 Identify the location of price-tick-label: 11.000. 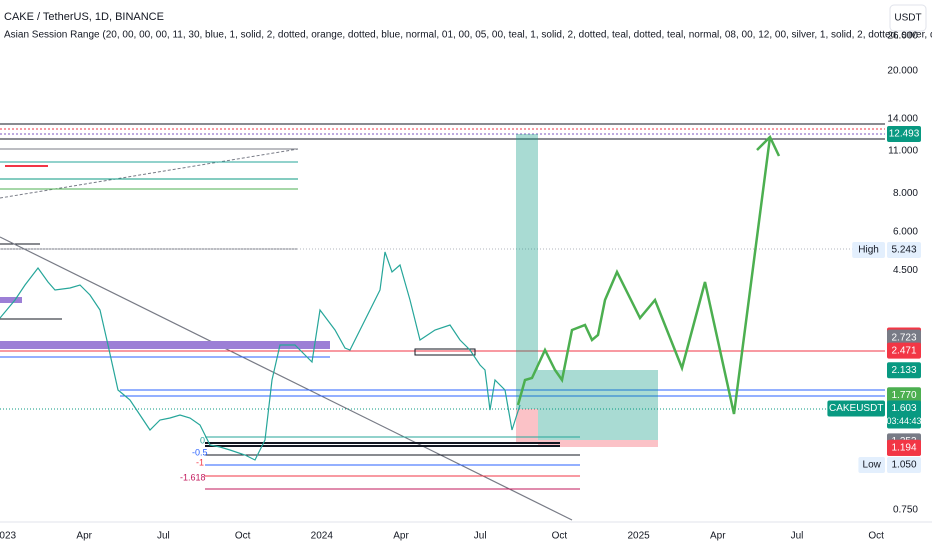
(903, 151).